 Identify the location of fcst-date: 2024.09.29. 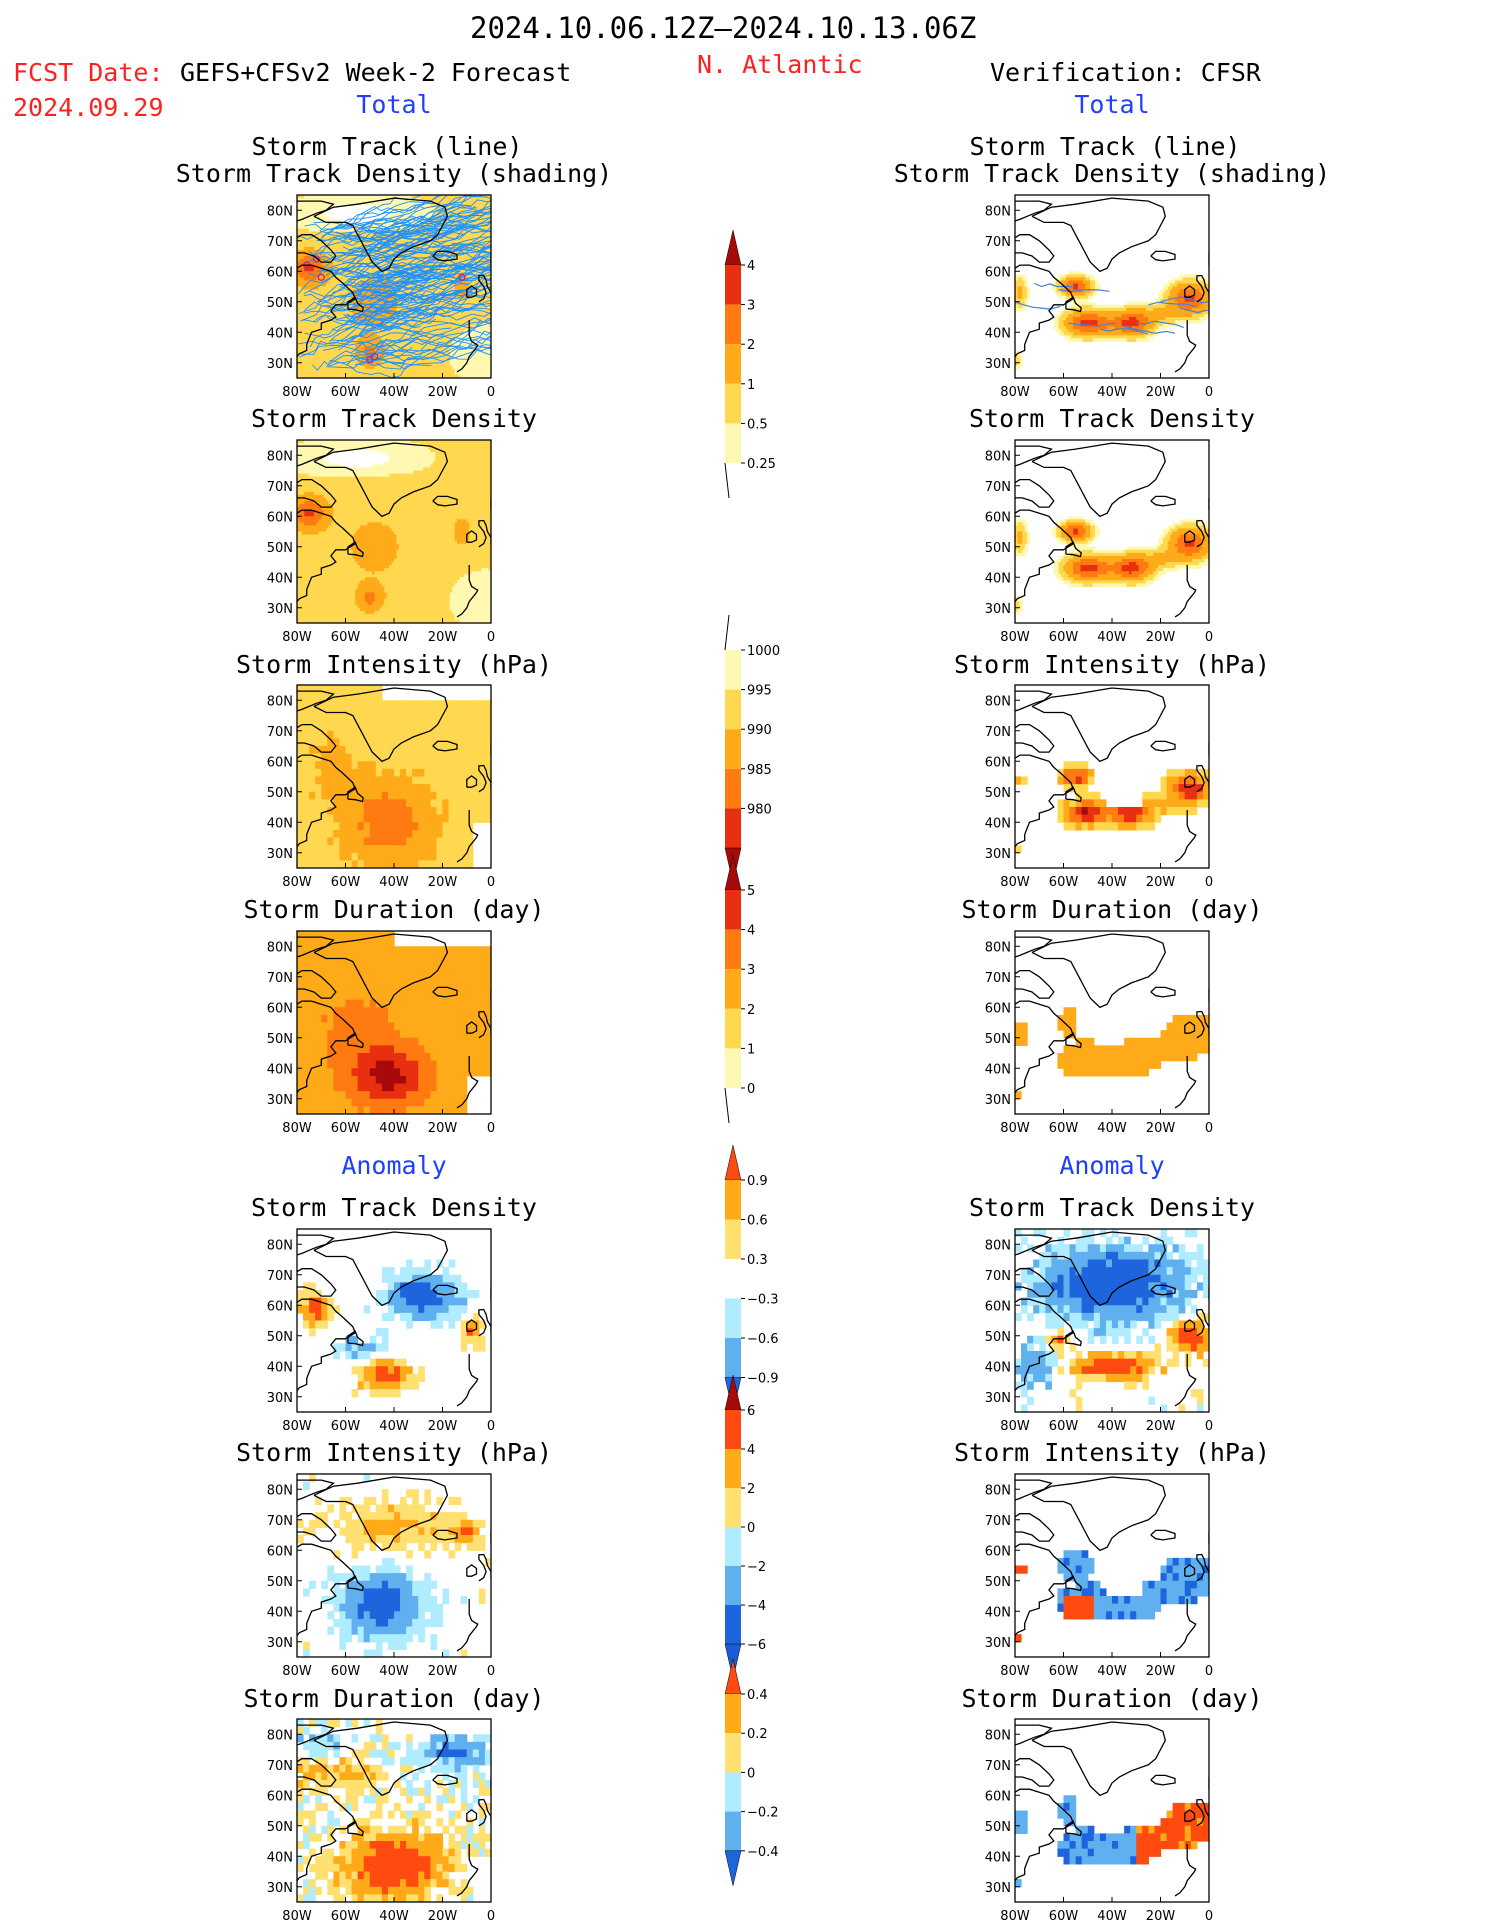
(88, 107).